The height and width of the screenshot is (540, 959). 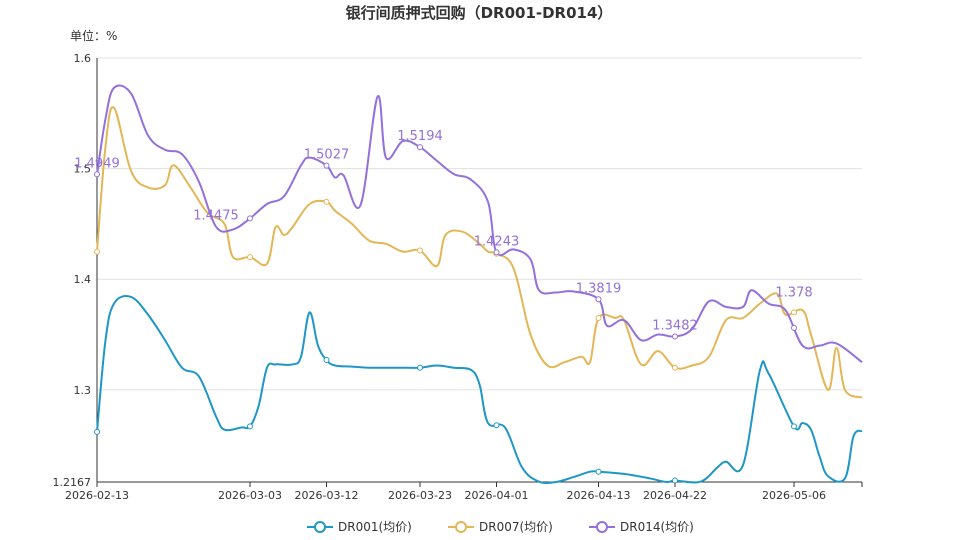 I want to click on data-label: 1.4243, so click(x=497, y=241).